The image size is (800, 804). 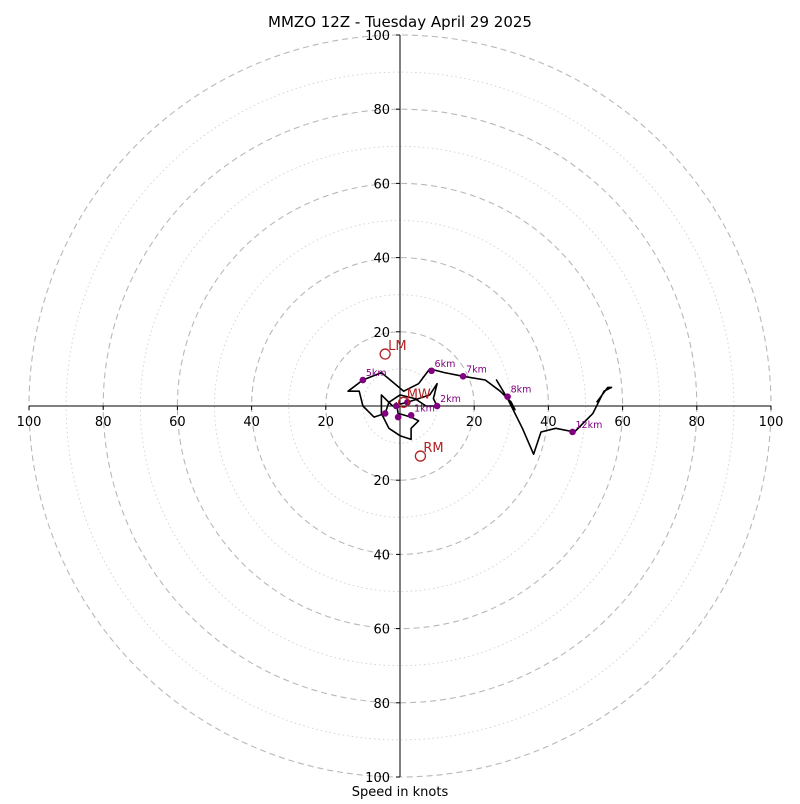 What do you see at coordinates (385, 354) in the screenshot?
I see `storm-marker-lm` at bounding box center [385, 354].